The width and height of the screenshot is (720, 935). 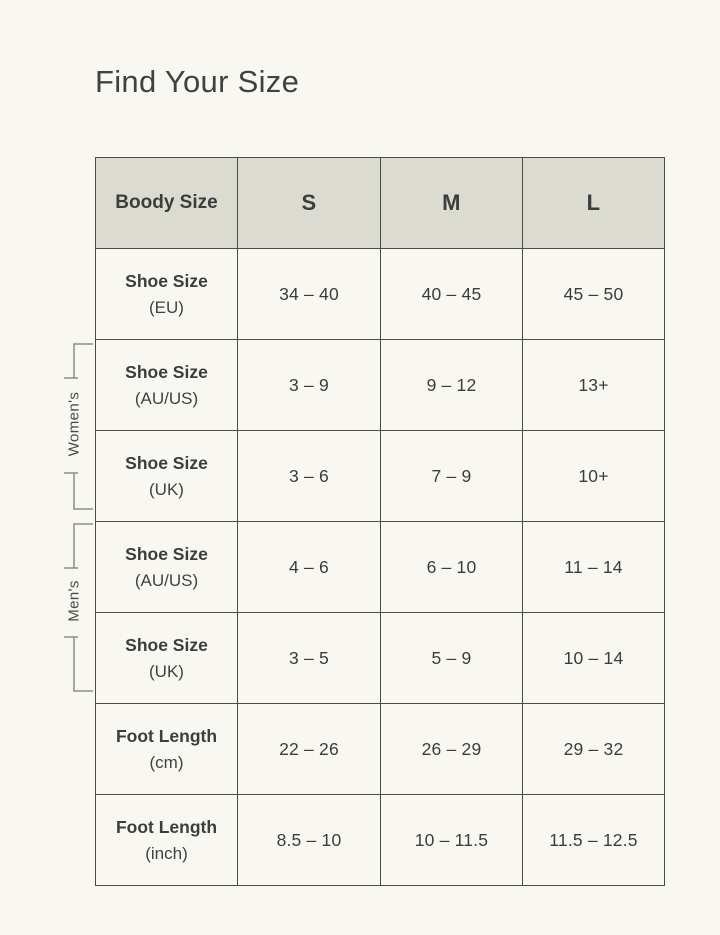 I want to click on table-row-foot-length-cm: Foot Length (cm) 22 – 26 26 – 29 29 – 32, so click(x=380, y=749).